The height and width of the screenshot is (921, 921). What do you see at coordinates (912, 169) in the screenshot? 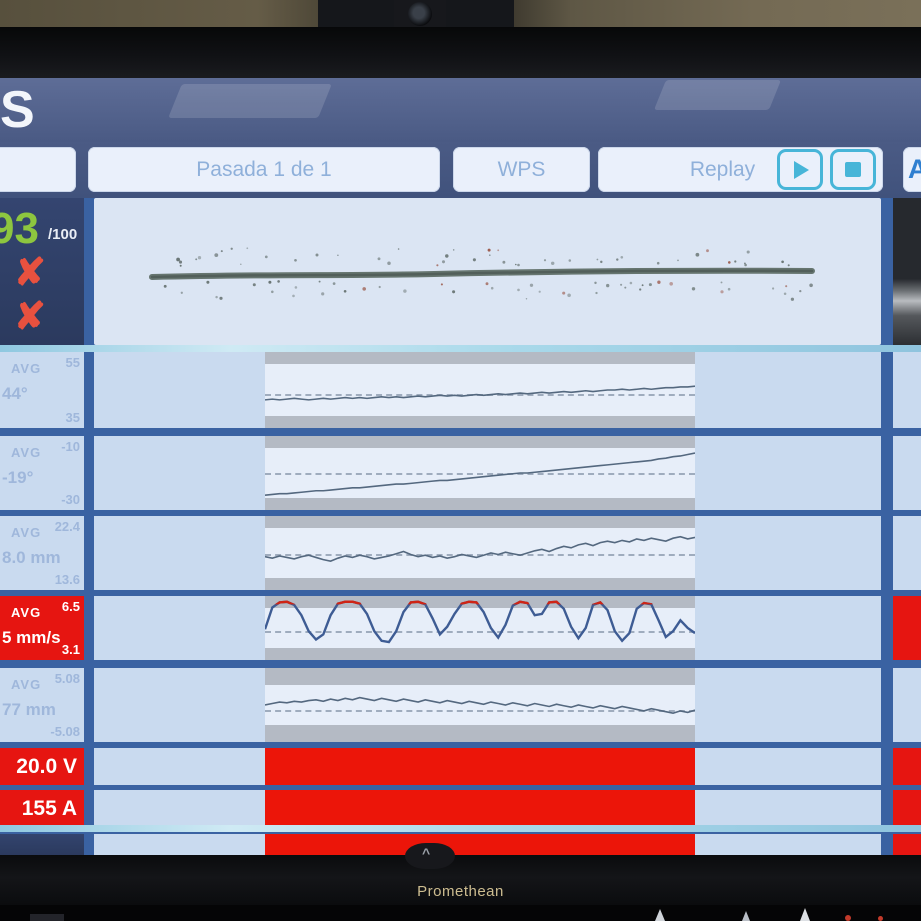
I see `toolbar-right-stub: A` at bounding box center [912, 169].